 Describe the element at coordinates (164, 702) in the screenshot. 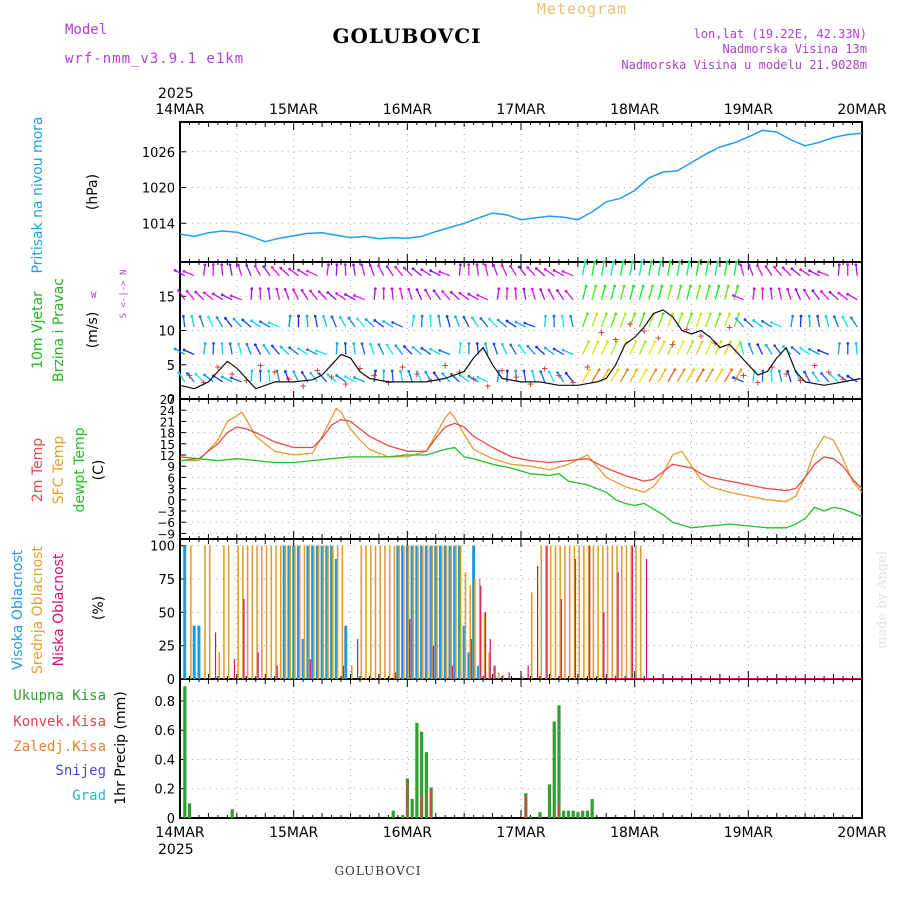

I see `y-tick-label: 0.8` at that location.